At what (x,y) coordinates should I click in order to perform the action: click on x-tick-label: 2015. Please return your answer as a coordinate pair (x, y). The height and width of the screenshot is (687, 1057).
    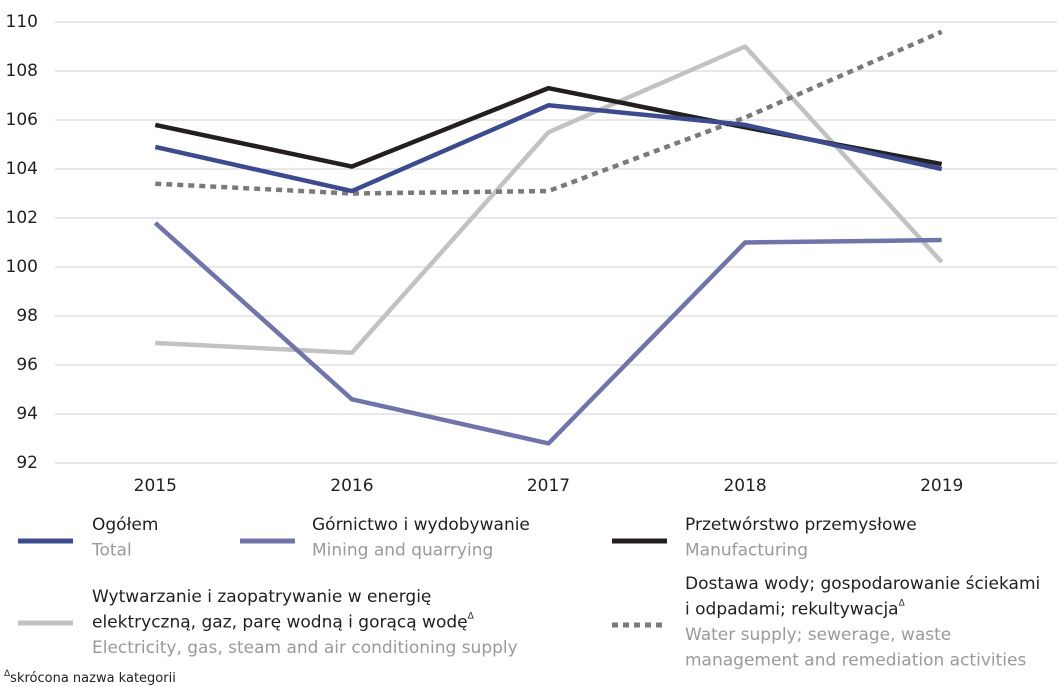
    Looking at the image, I should click on (155, 486).